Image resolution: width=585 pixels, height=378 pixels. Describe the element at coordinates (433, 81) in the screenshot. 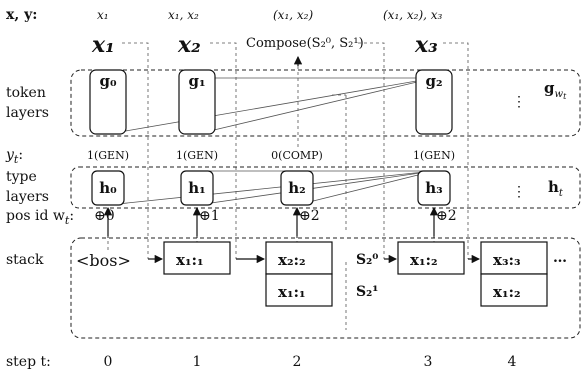

I see `token-node-g2-label: g₂` at that location.